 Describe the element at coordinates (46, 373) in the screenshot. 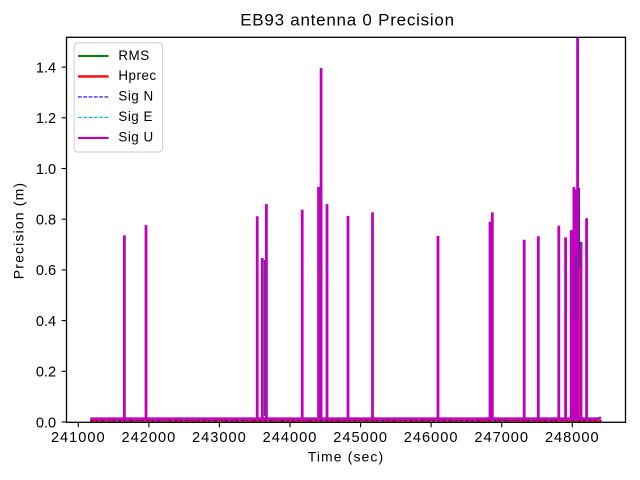

I see `svg-text: 0.2` at that location.